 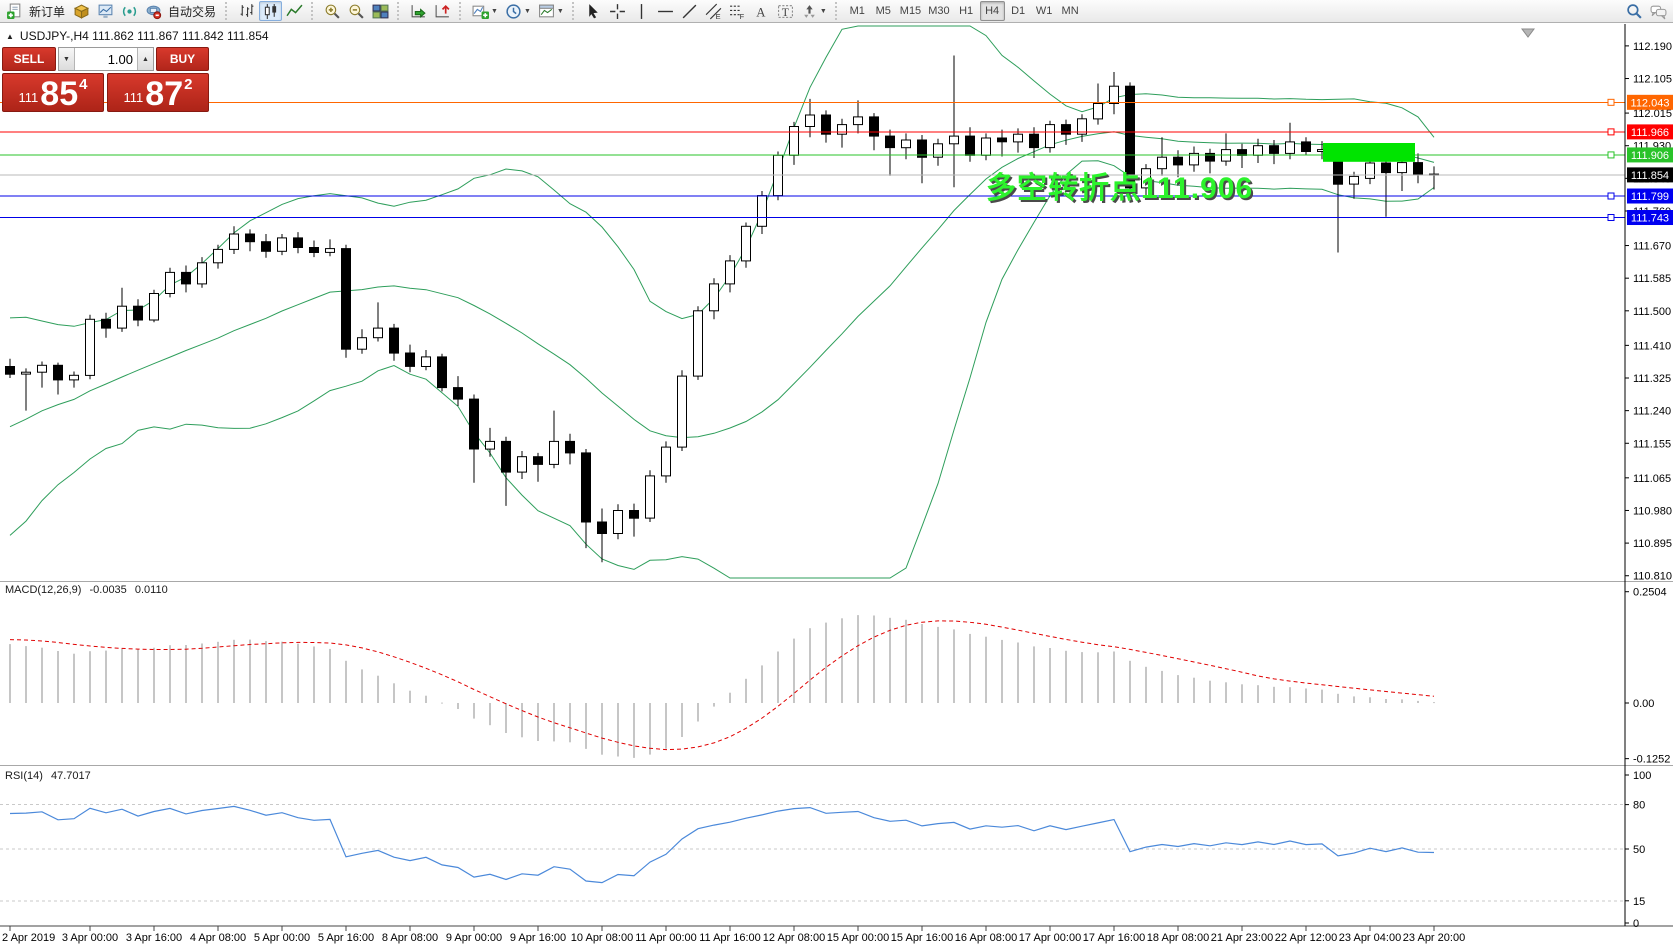 I want to click on cursor-button, so click(x=593, y=11).